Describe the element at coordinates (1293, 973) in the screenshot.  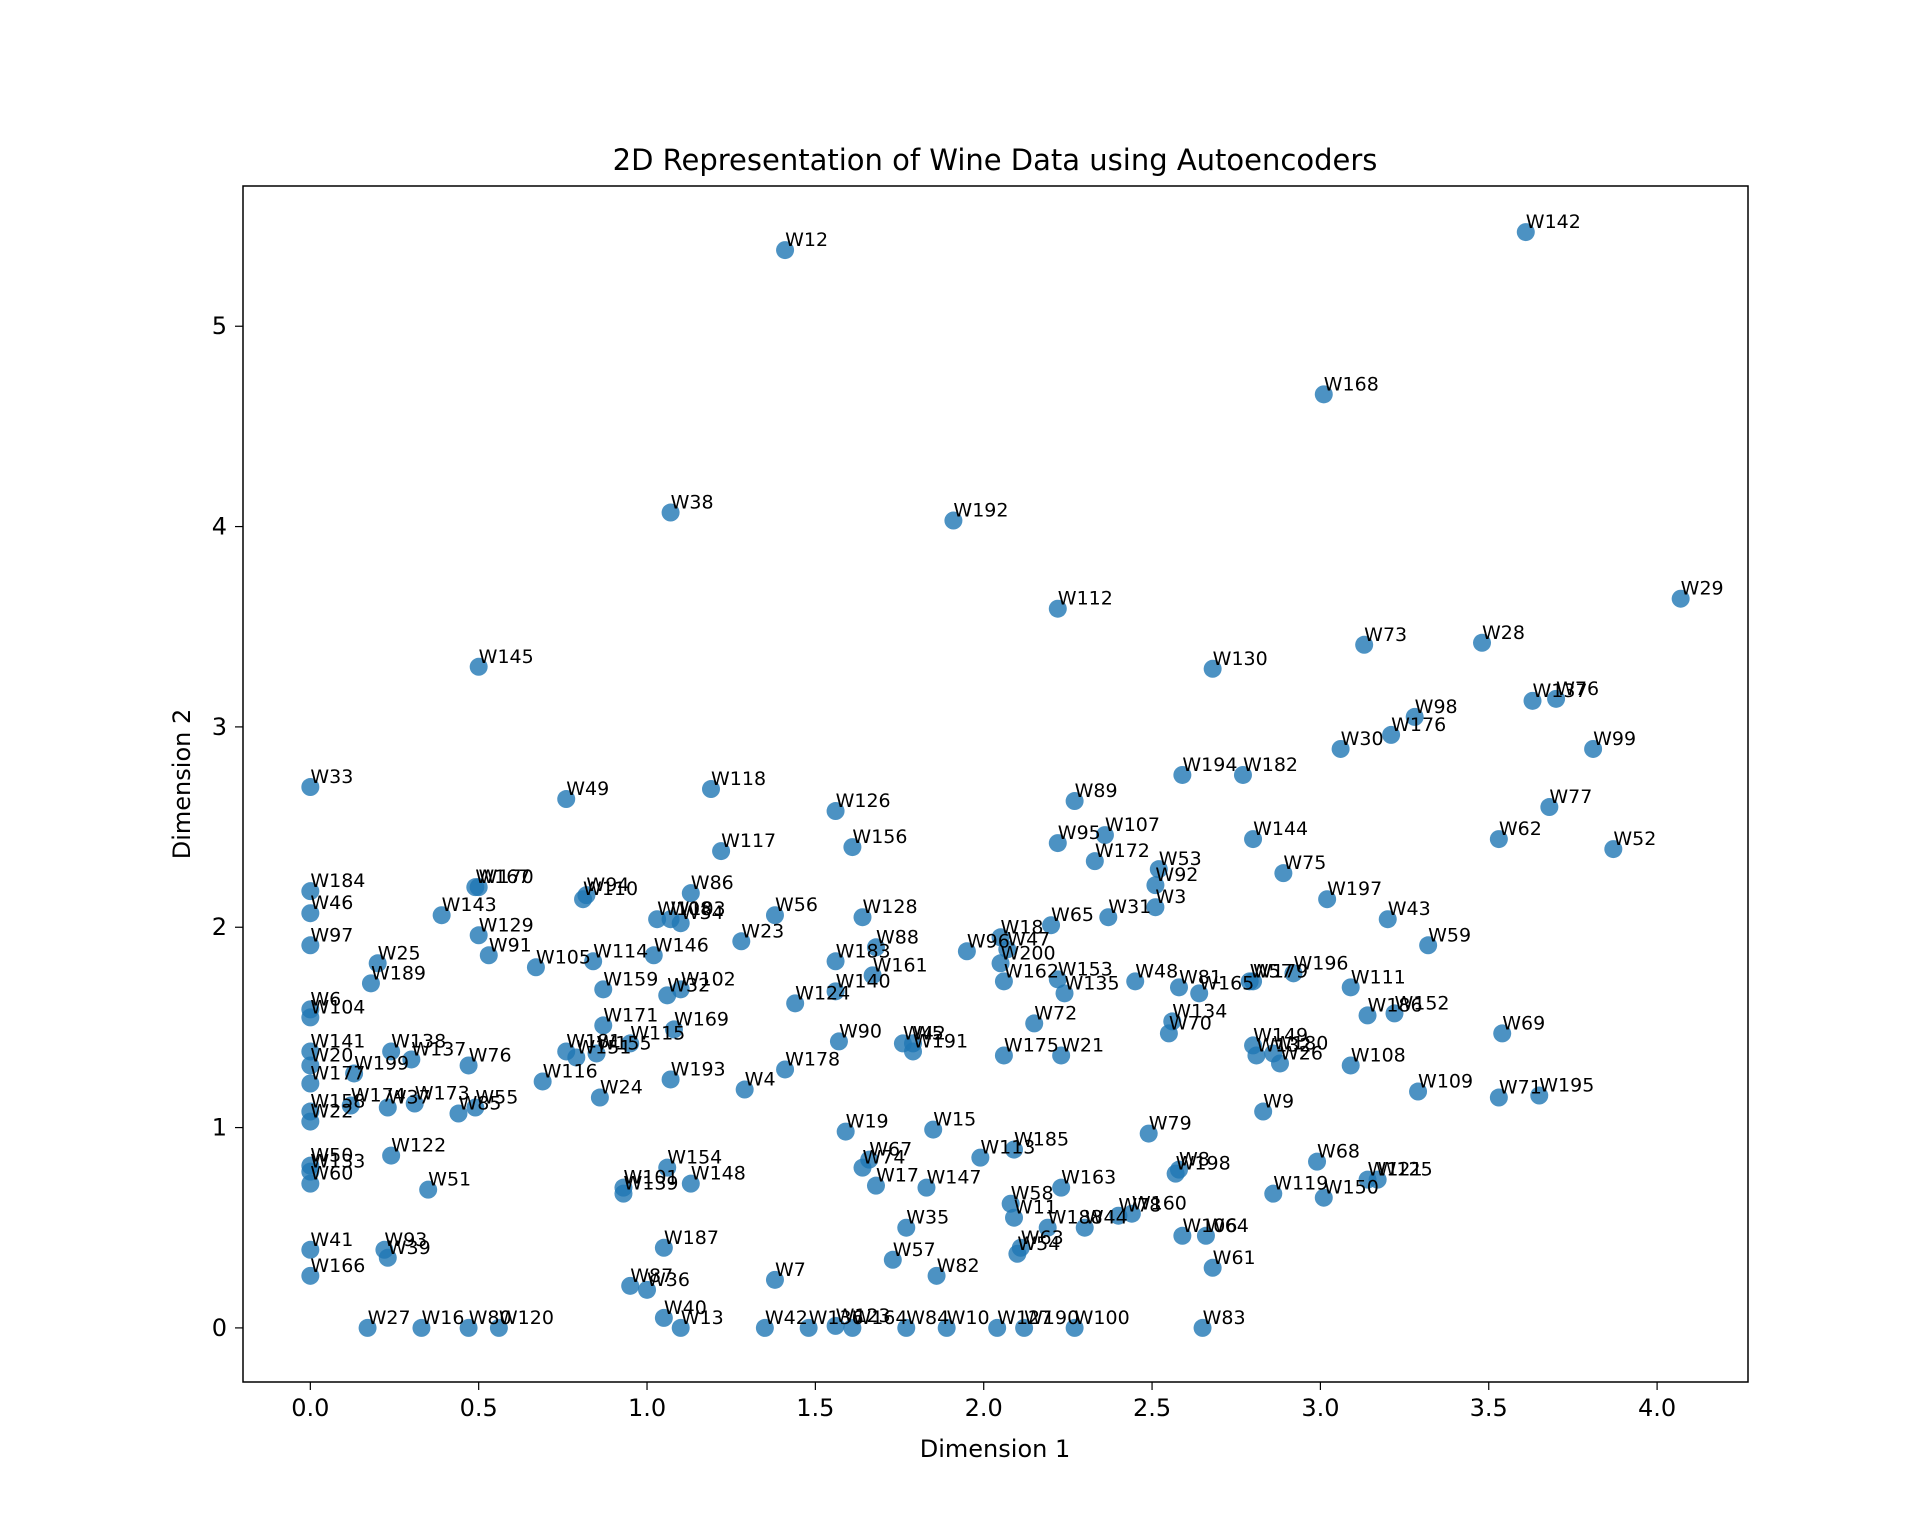
I see `point-w196` at that location.